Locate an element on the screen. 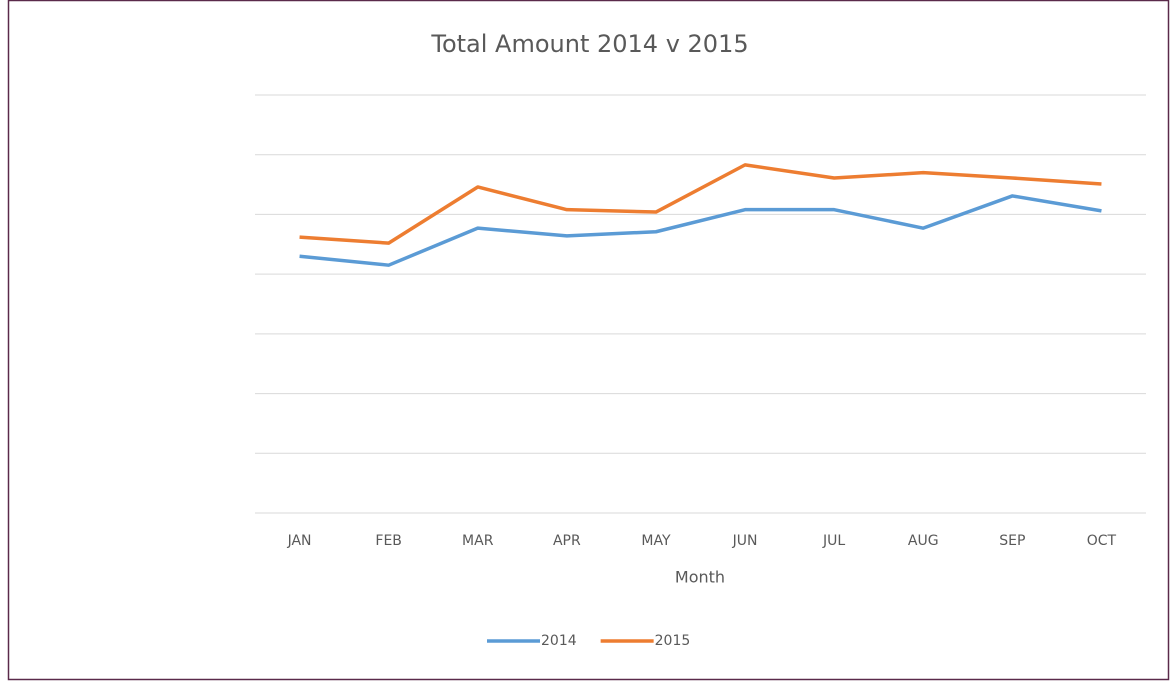 Image resolution: width=1170 pixels, height=681 pixels. legend-label: 2014 is located at coordinates (559, 641).